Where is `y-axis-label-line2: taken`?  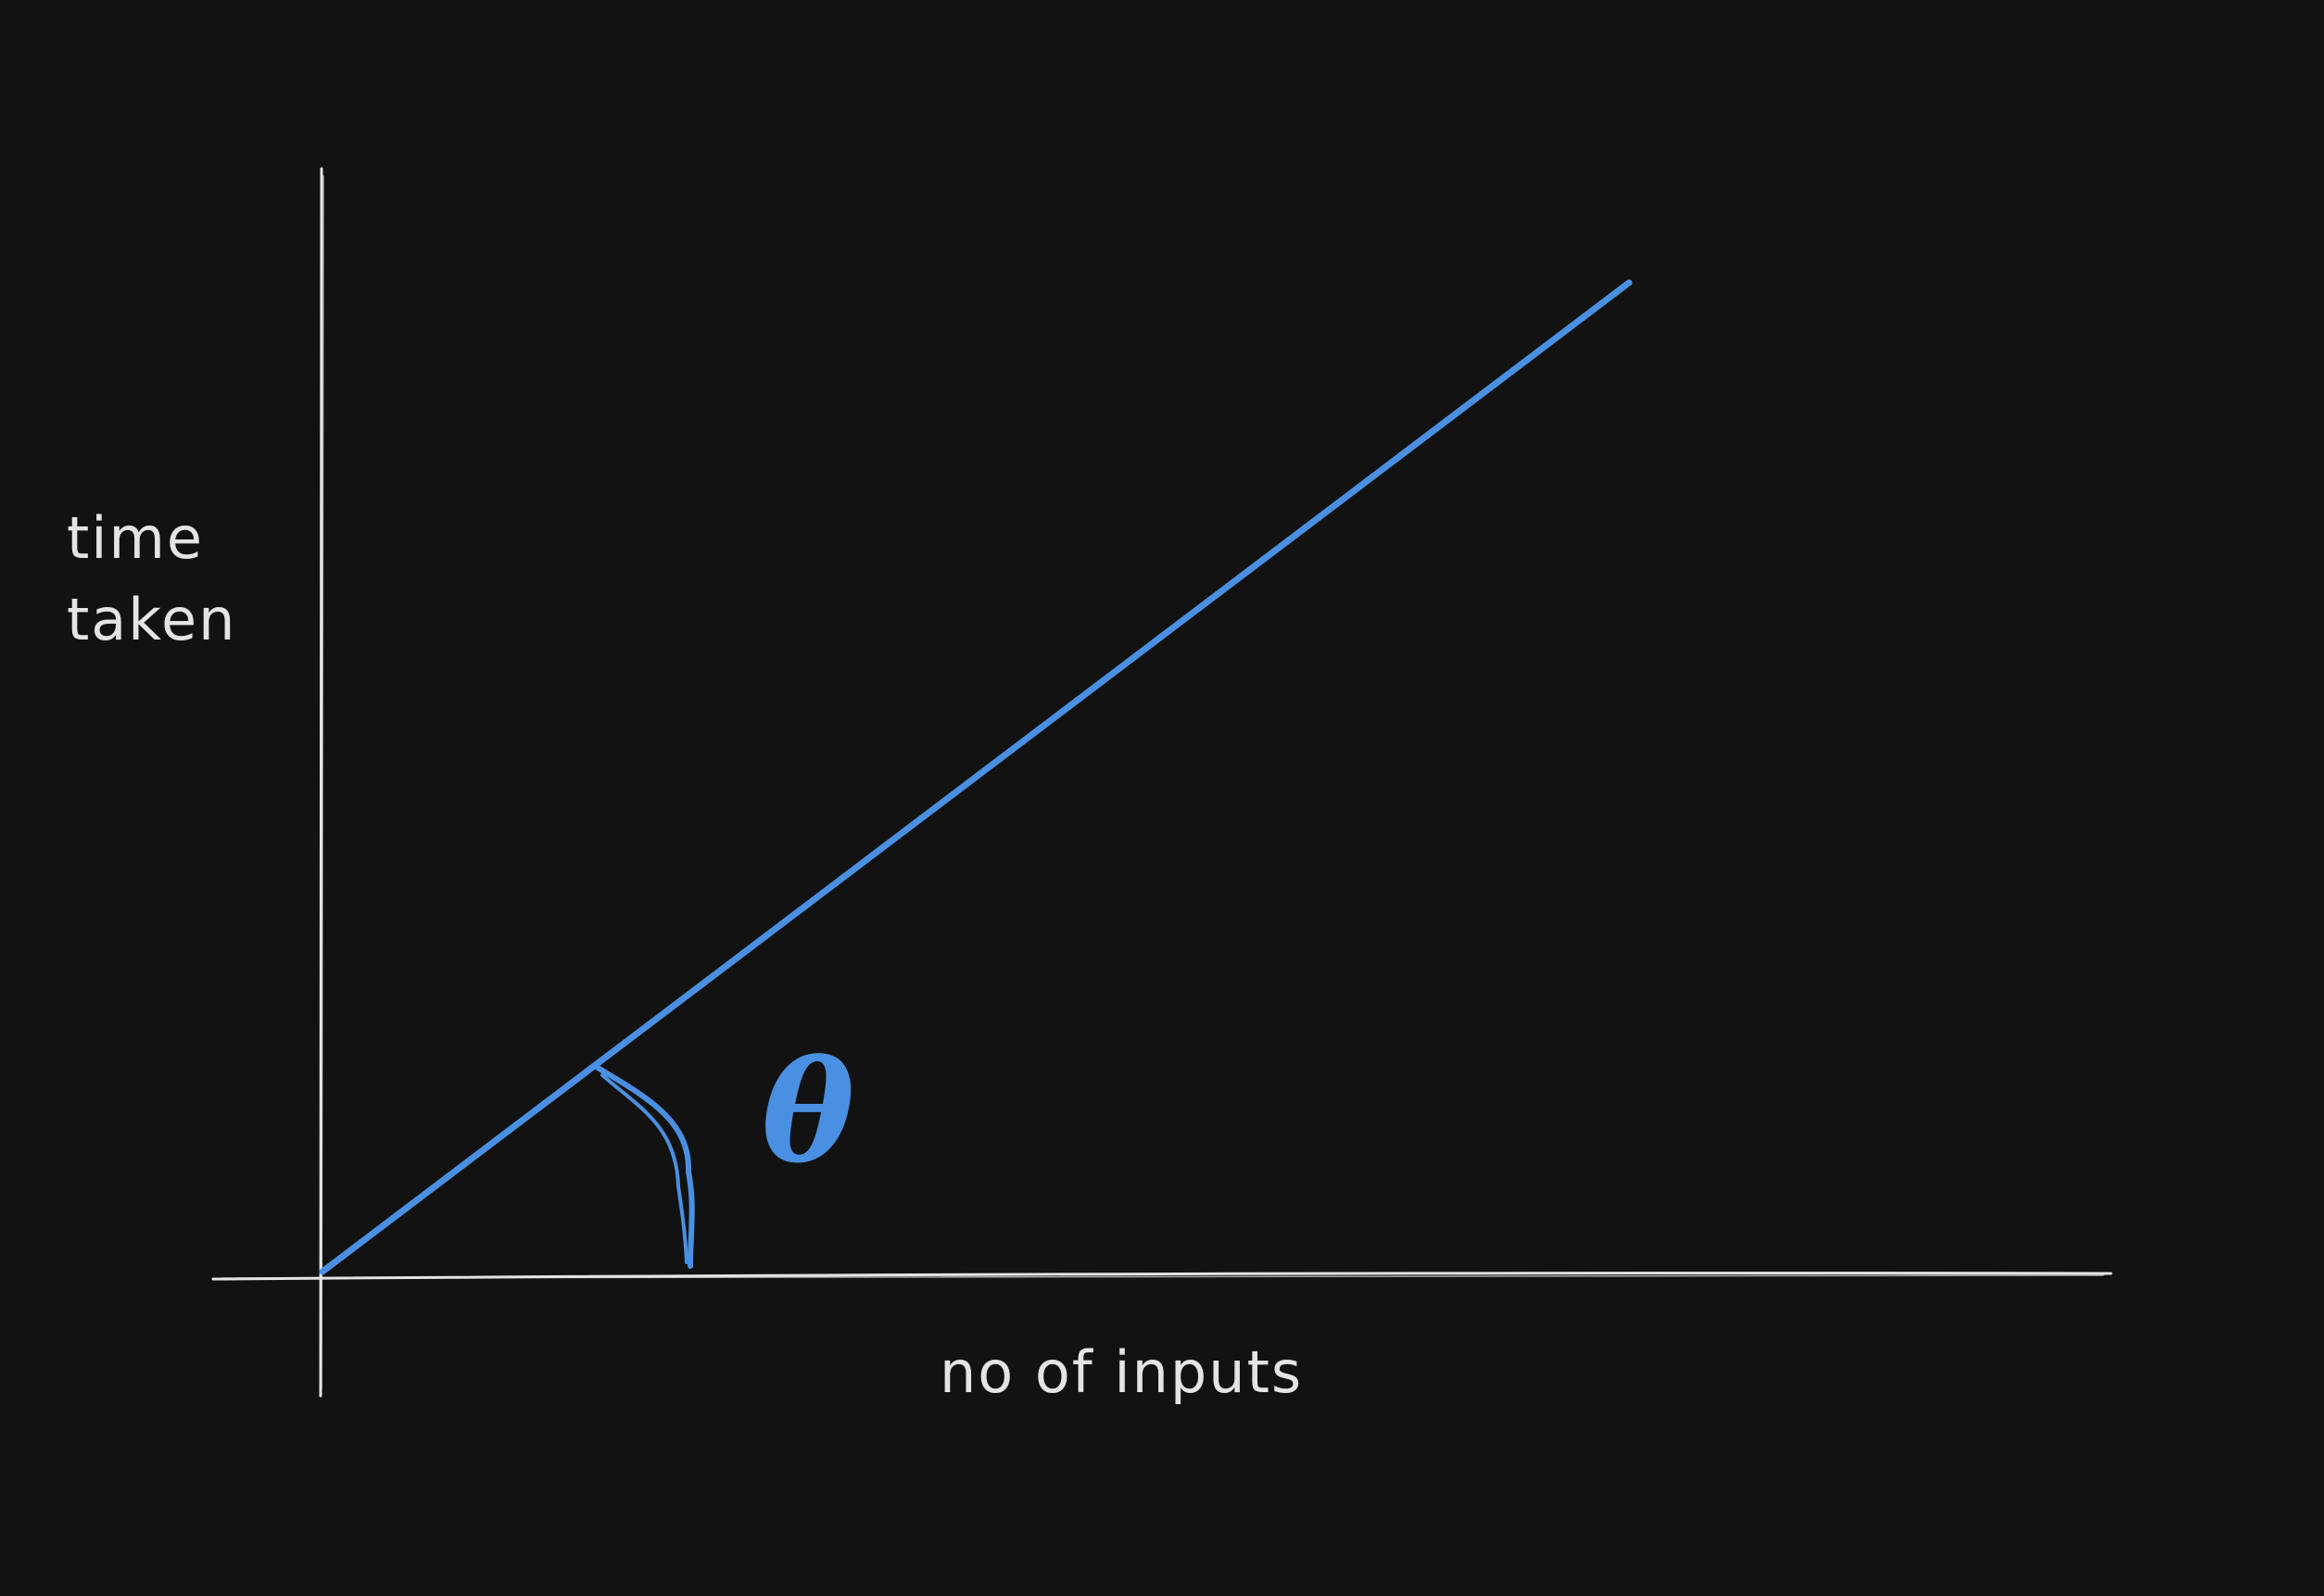 y-axis-label-line2: taken is located at coordinates (151, 619).